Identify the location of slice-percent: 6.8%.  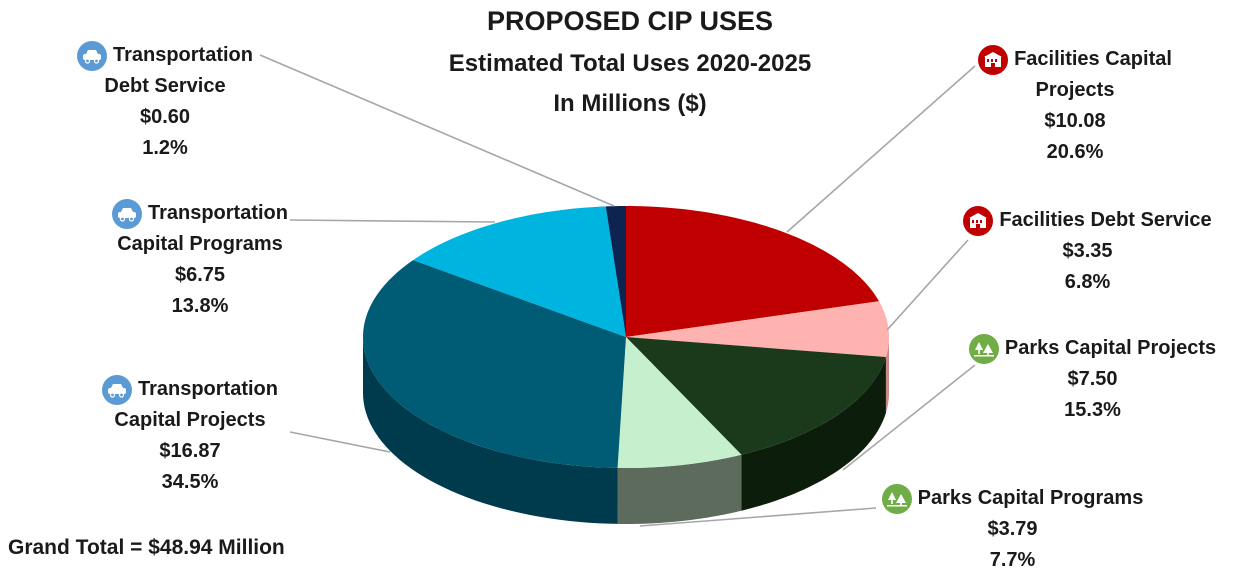
(1087, 282).